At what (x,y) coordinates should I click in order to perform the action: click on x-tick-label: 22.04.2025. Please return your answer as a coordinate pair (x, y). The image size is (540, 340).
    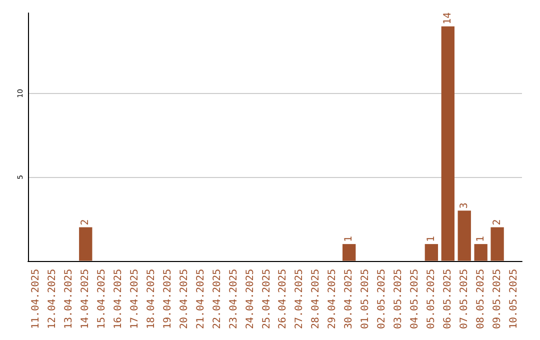
    Looking at the image, I should click on (217, 299).